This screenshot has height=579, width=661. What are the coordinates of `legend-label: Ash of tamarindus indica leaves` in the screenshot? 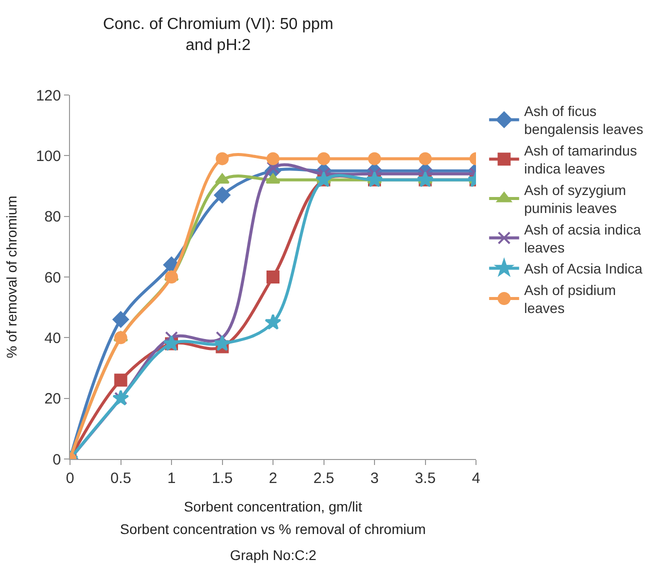 It's located at (580, 159).